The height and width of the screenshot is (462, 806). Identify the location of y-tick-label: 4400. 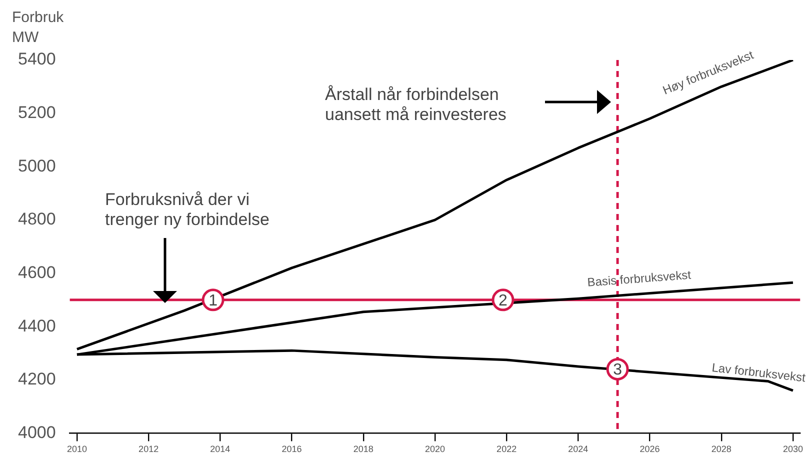
(37, 326).